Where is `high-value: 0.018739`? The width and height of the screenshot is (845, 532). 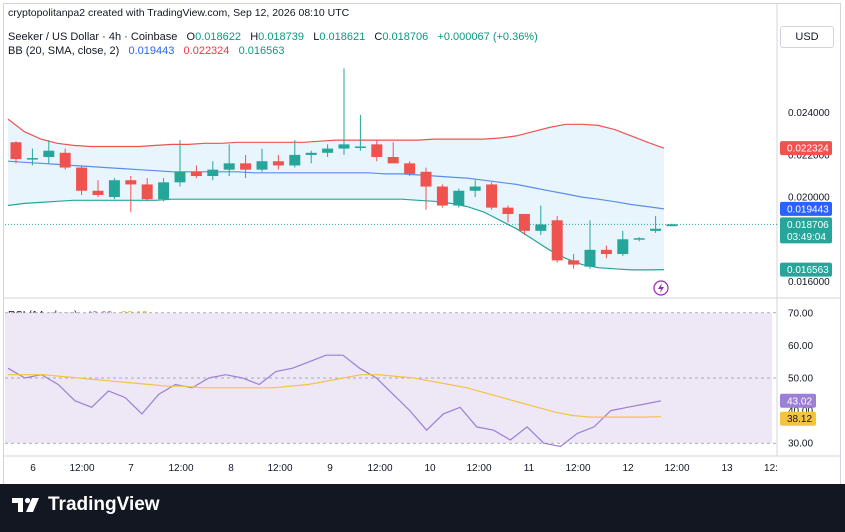
high-value: 0.018739 is located at coordinates (281, 37).